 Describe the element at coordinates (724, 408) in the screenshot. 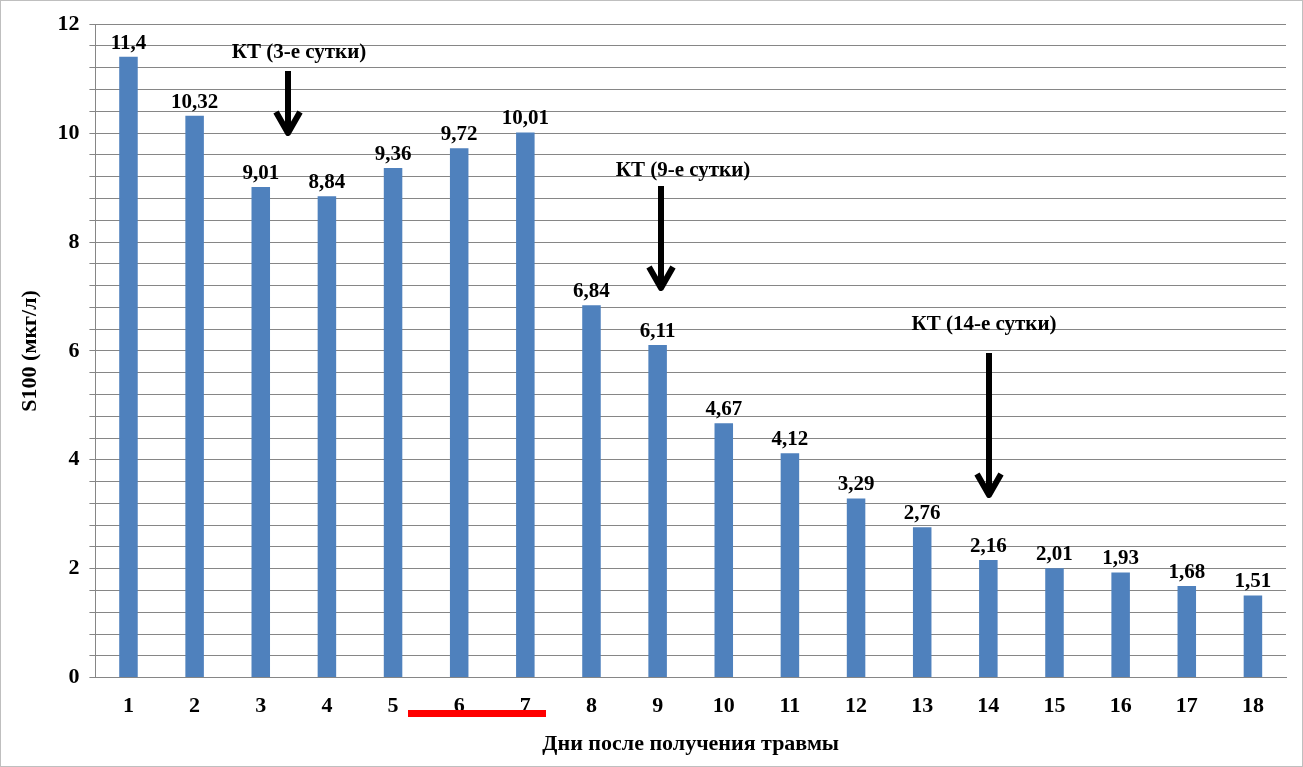

I see `data-label: 4,67` at that location.